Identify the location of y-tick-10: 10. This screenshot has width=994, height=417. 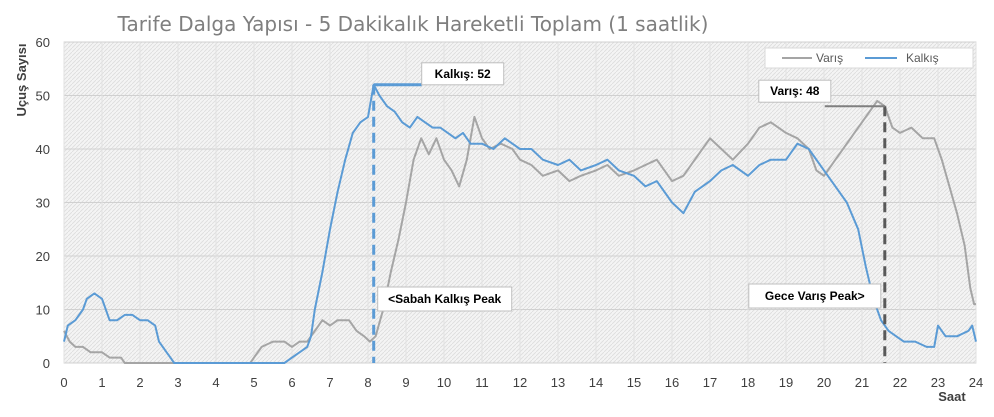
(43, 310).